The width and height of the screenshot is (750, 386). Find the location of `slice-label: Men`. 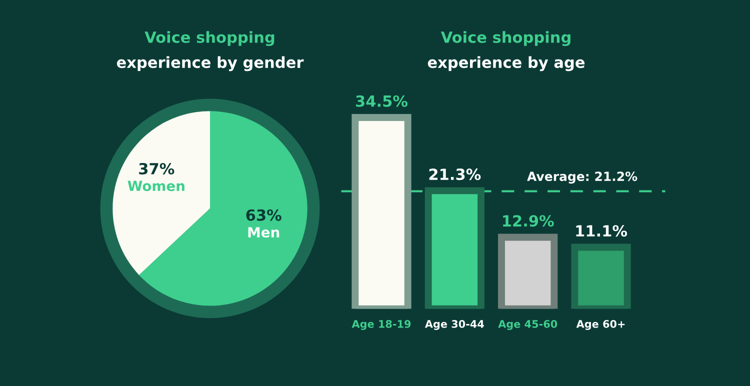

slice-label: Men is located at coordinates (264, 232).